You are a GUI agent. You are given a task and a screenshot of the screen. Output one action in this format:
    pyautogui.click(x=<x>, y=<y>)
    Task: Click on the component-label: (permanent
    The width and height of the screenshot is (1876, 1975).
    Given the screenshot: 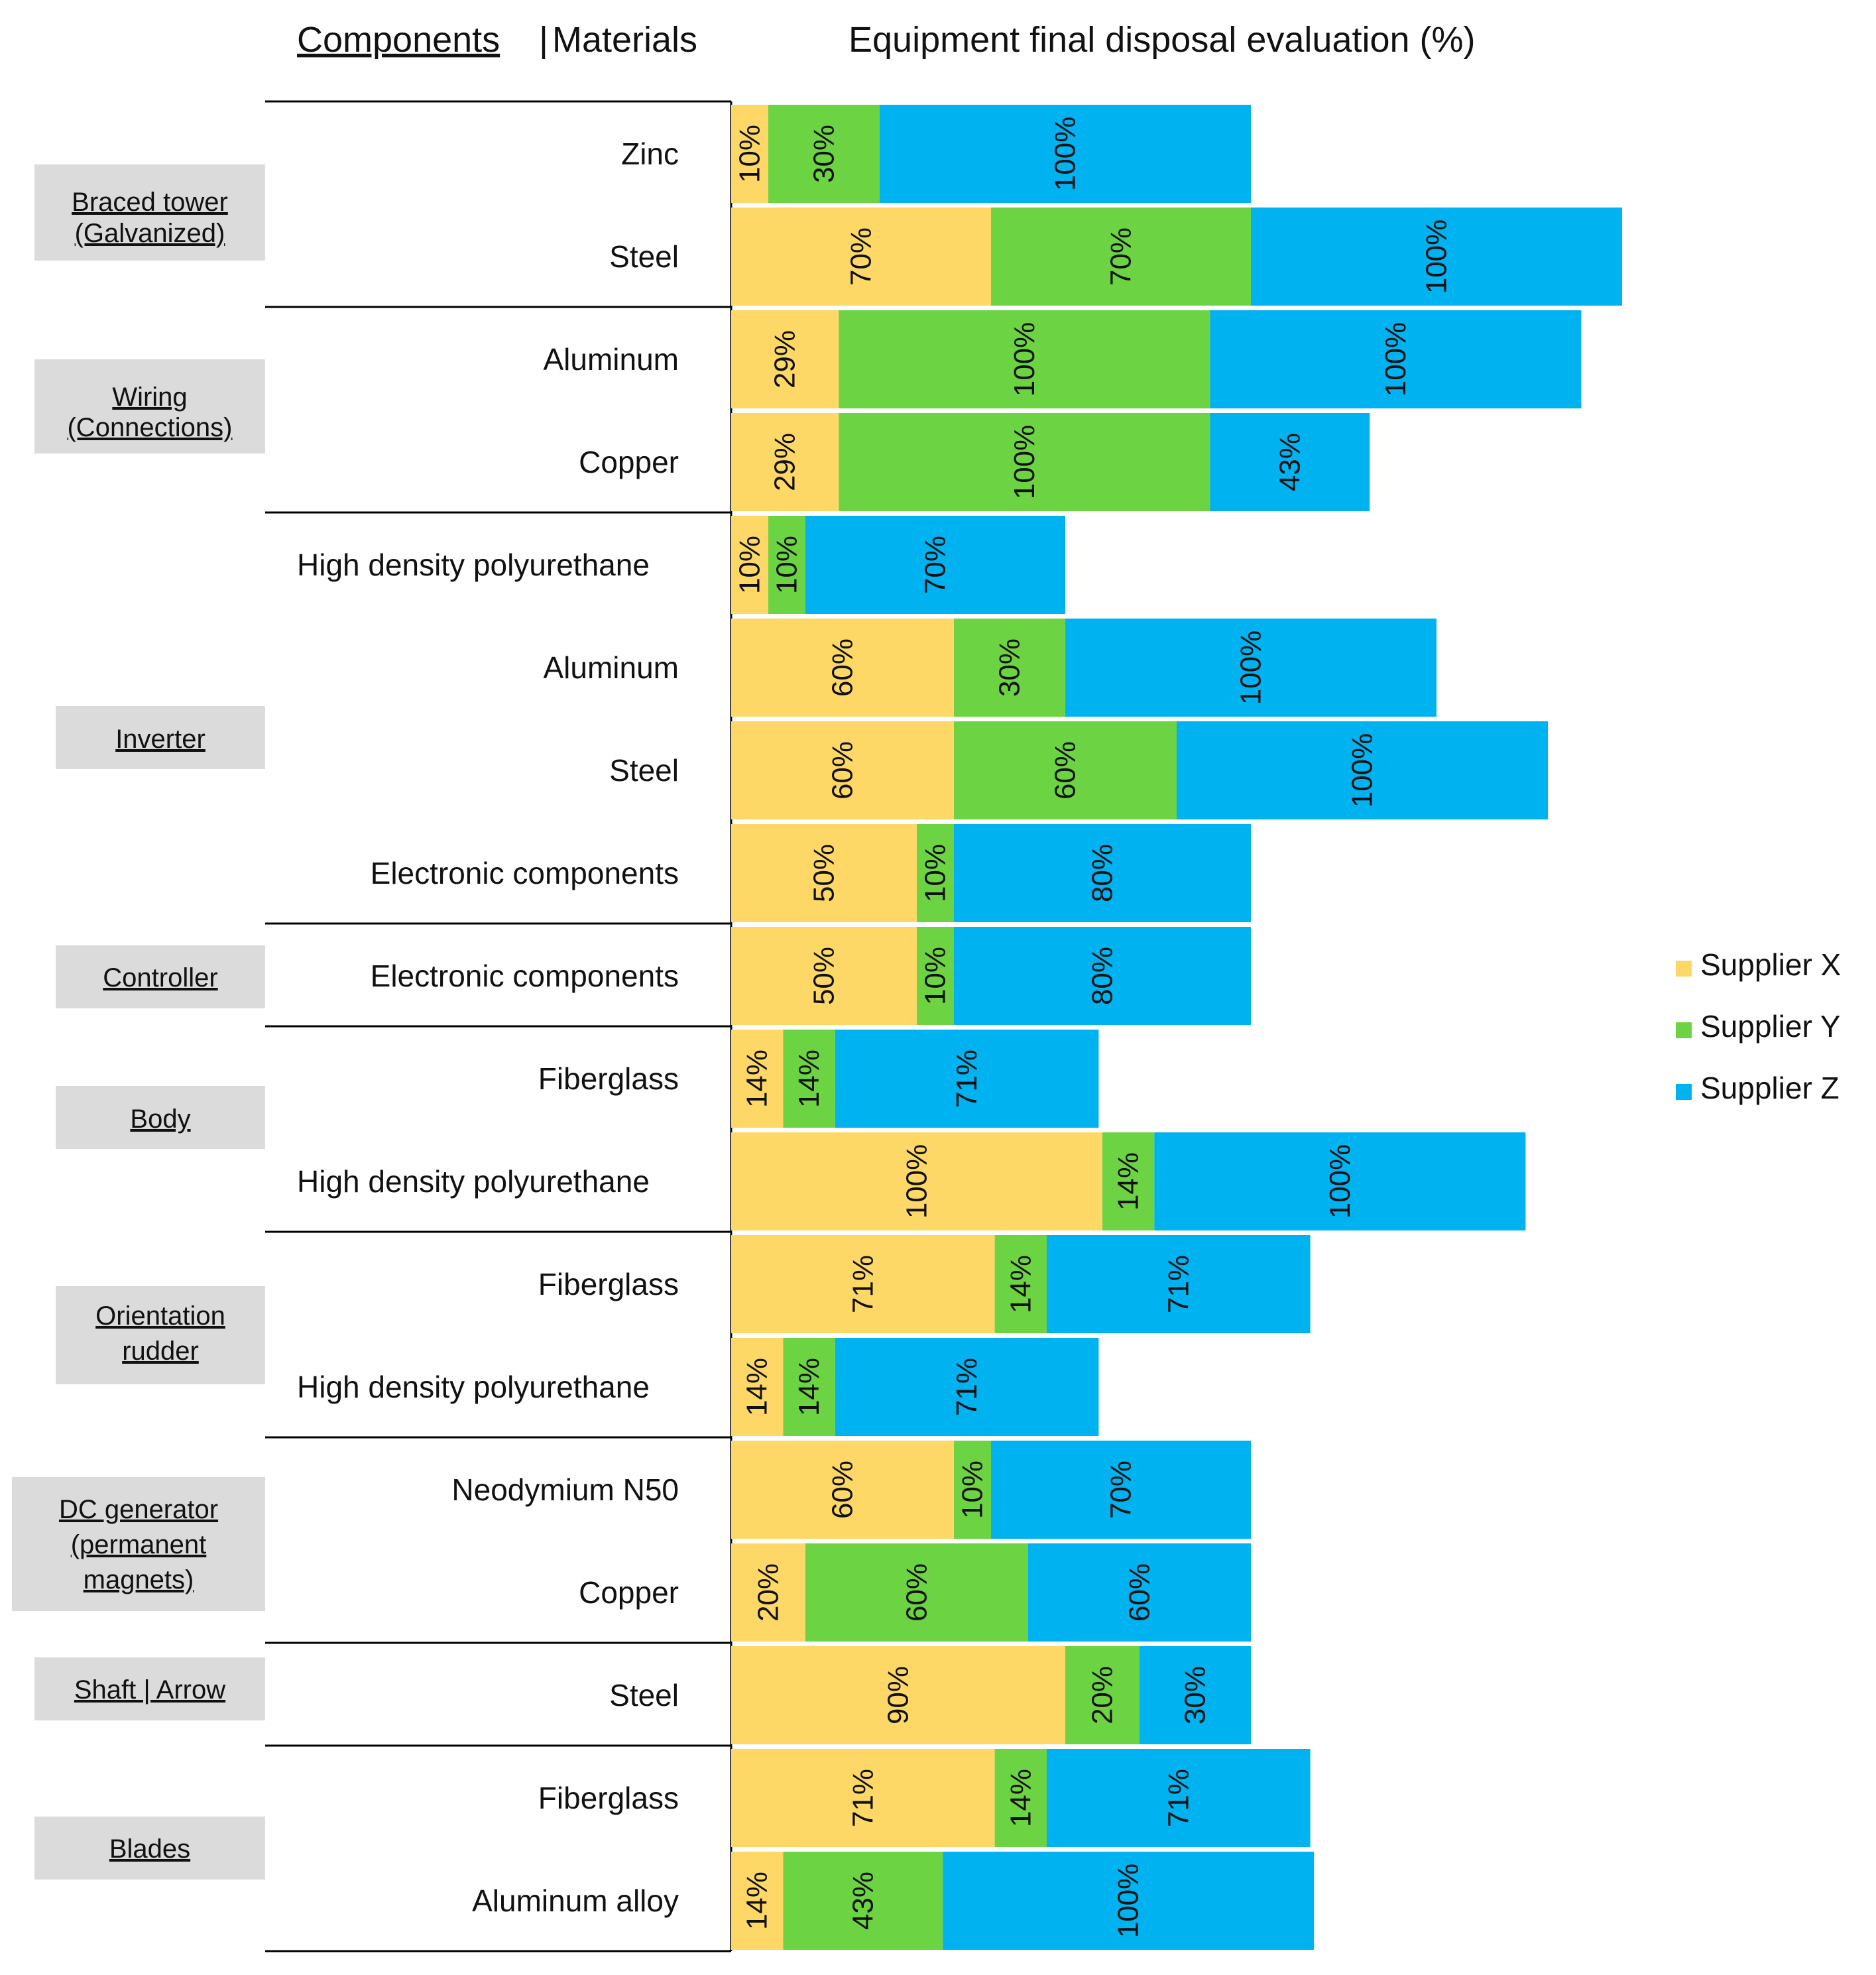 What is the action you would take?
    pyautogui.click(x=139, y=1544)
    